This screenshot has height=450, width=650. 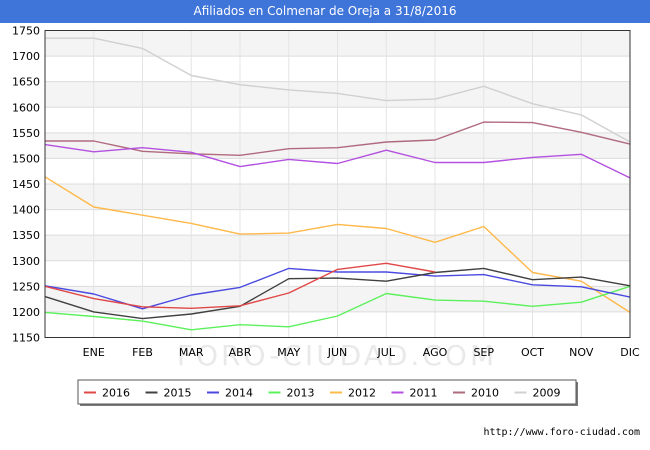 What do you see at coordinates (26, 286) in the screenshot?
I see `y-tick-label: 1250` at bounding box center [26, 286].